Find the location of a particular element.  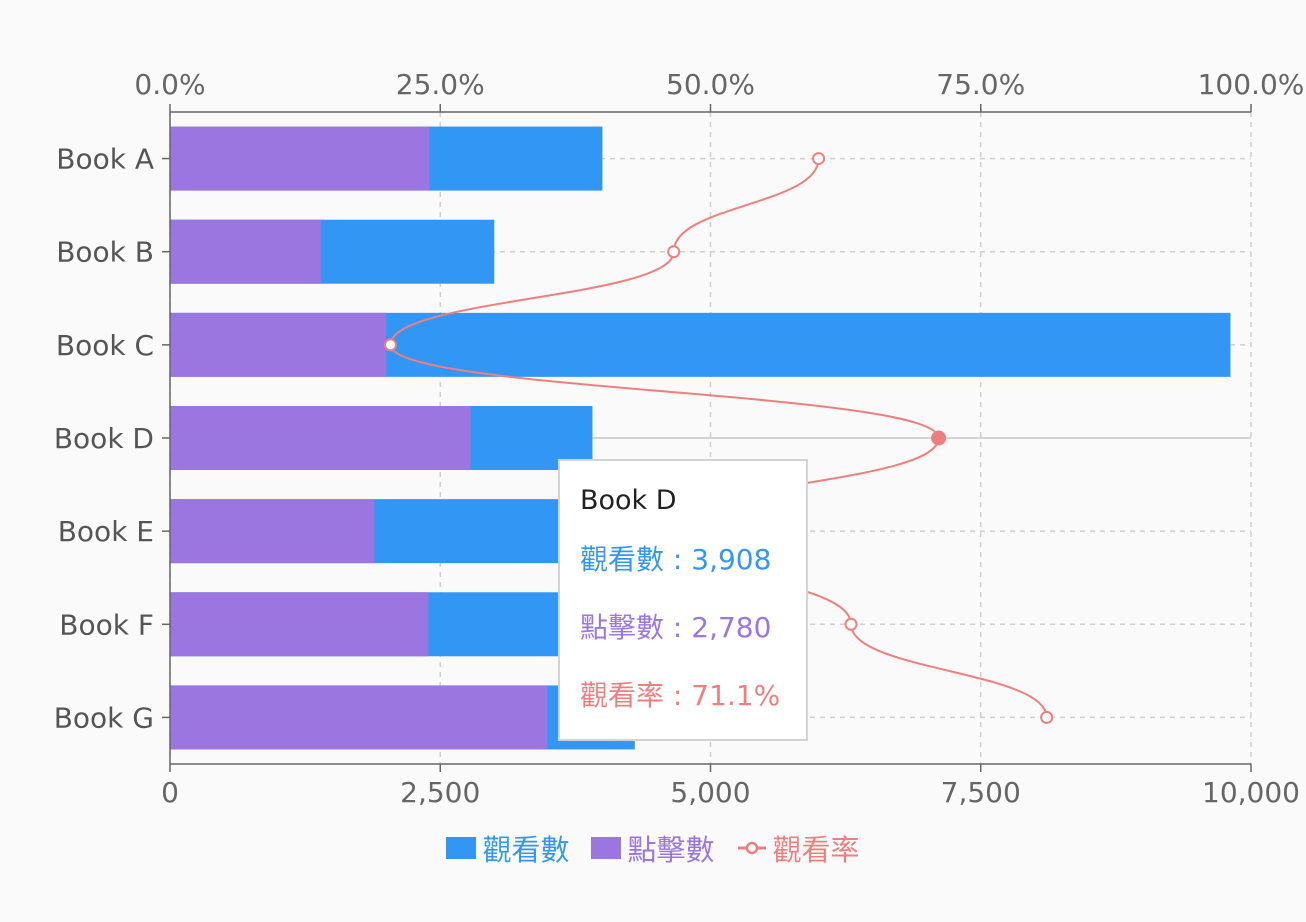

legend-label-rate: 觀看率 is located at coordinates (816, 850).